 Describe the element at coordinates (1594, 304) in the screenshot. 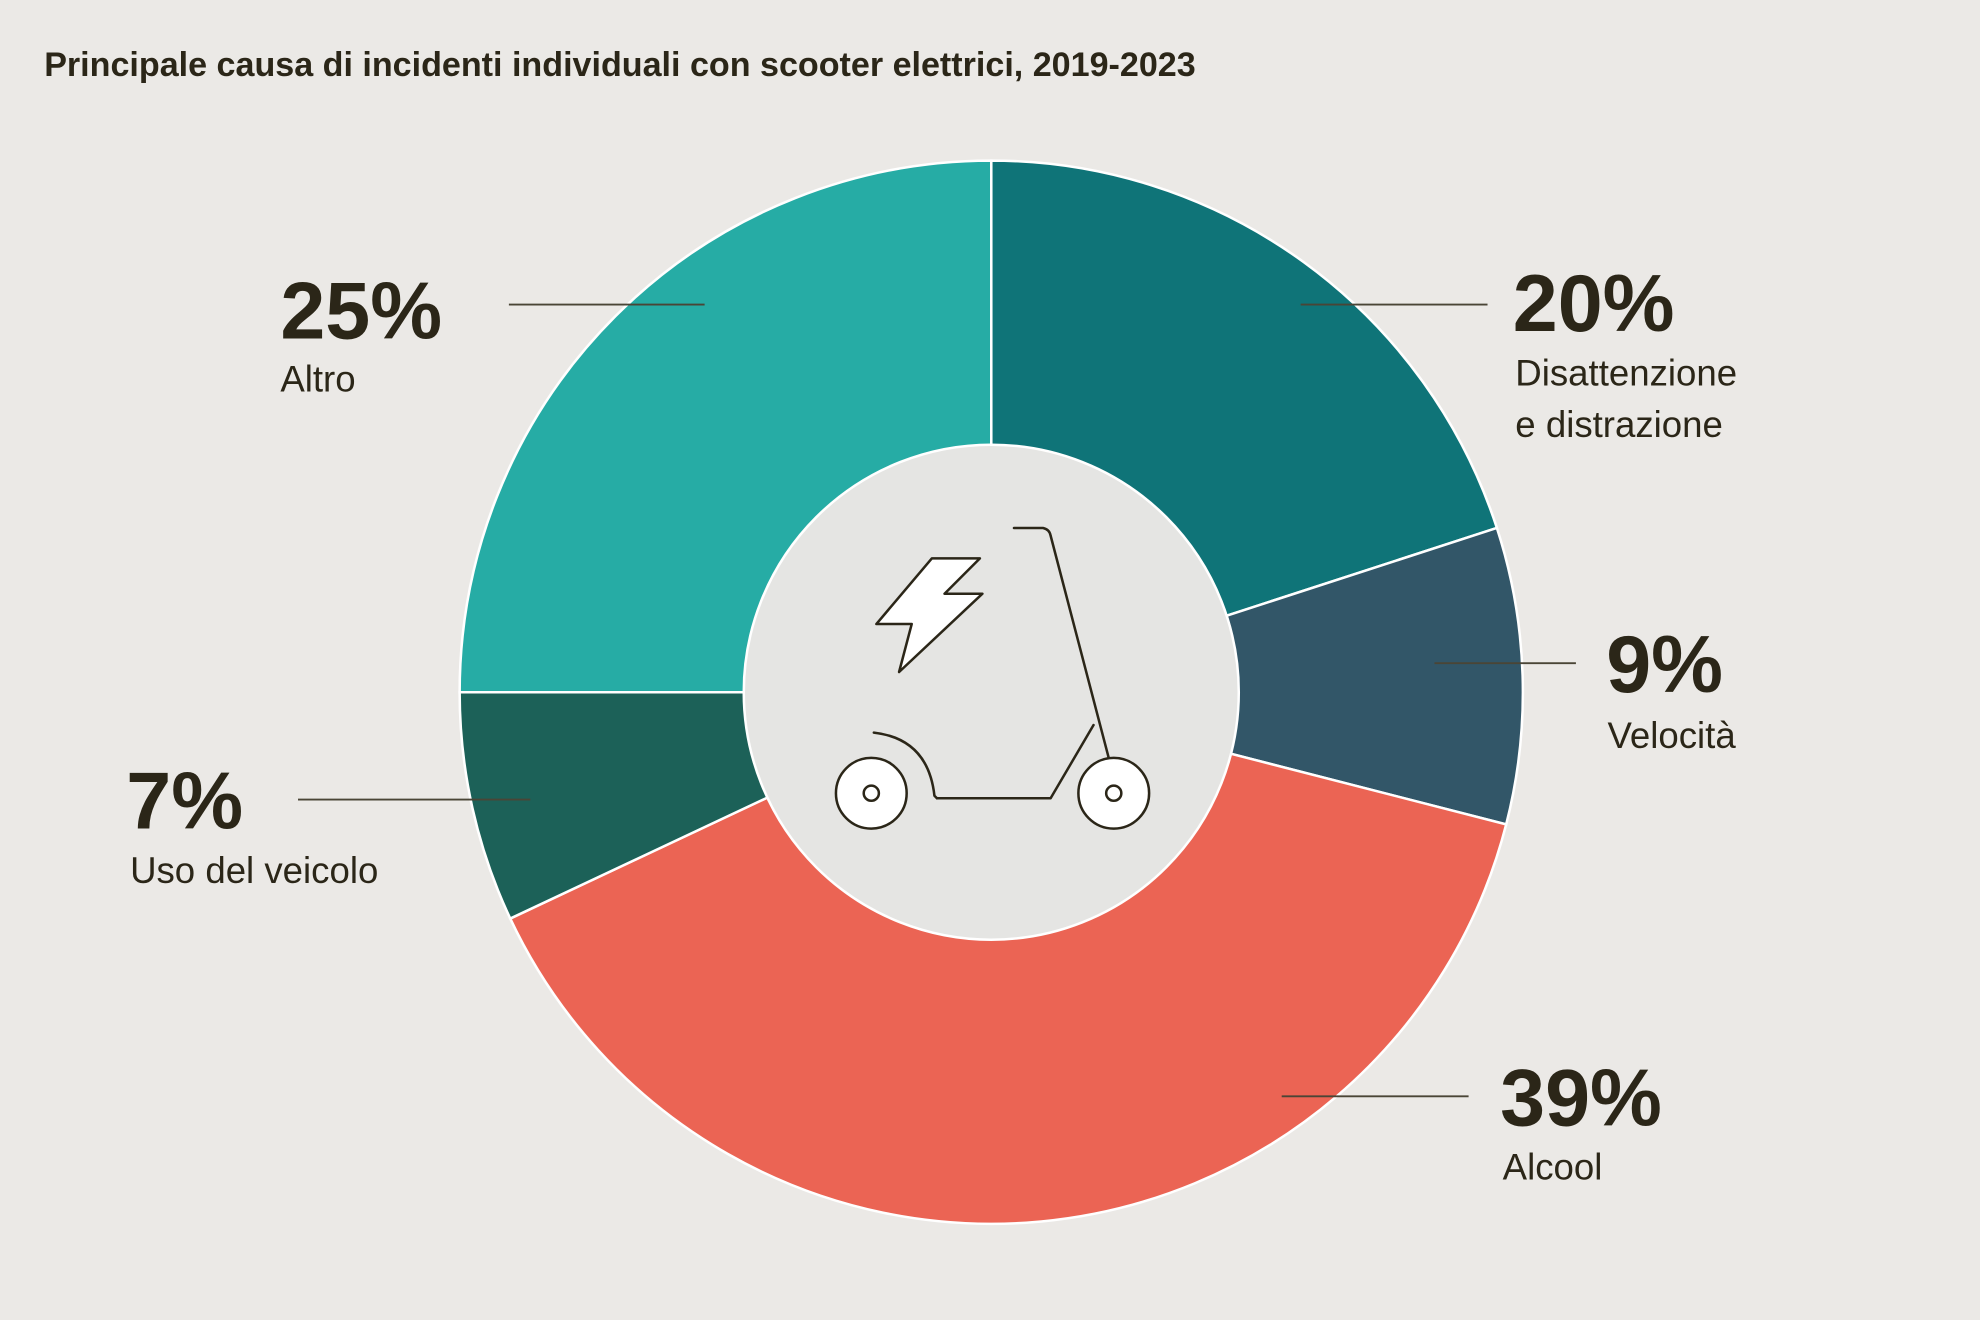

I see `data-label-value: 20%` at that location.